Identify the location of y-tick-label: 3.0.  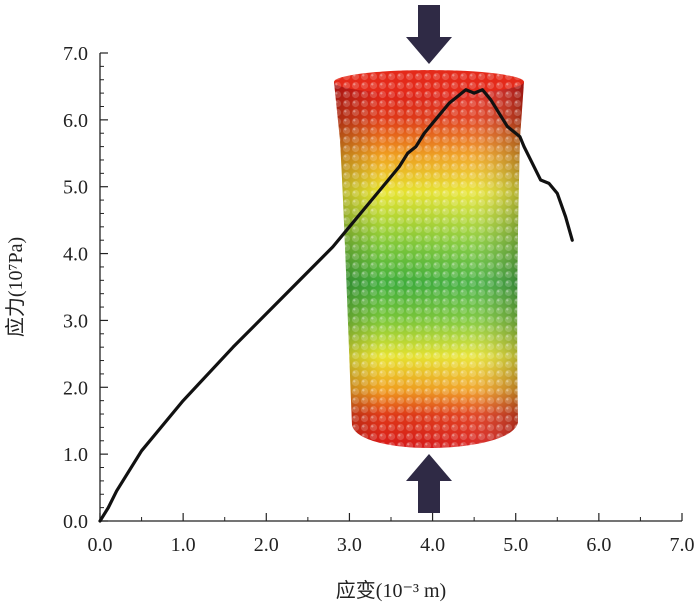
(75, 321).